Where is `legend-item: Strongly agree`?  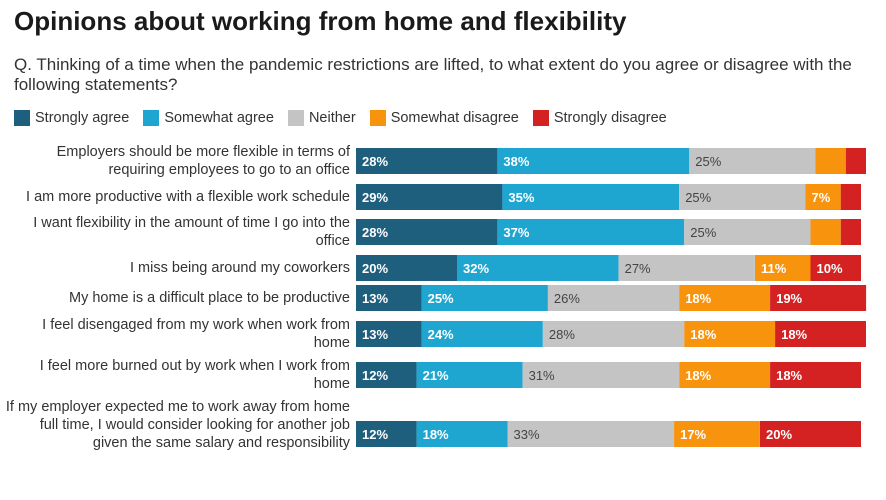 legend-item: Strongly agree is located at coordinates (71, 118).